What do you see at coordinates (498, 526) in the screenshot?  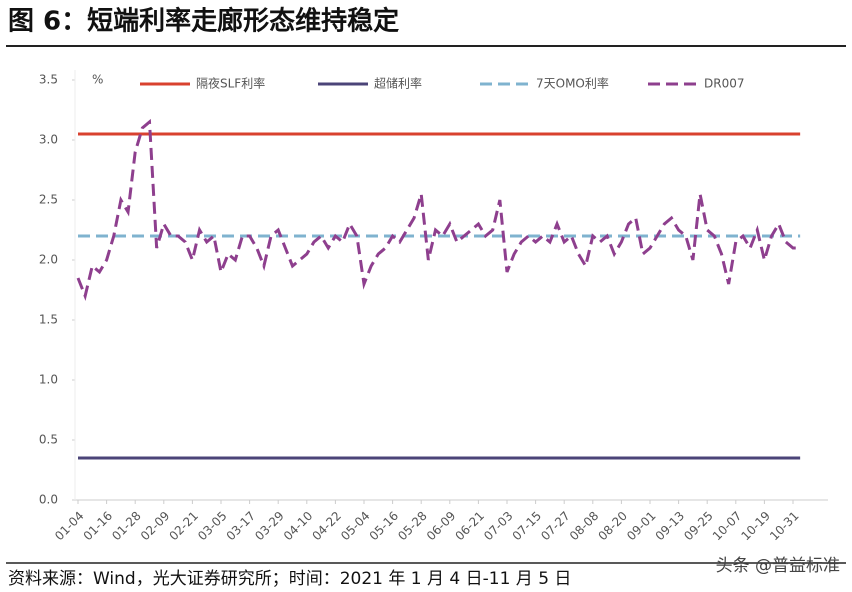 I see `x-tick-label: 07-03` at bounding box center [498, 526].